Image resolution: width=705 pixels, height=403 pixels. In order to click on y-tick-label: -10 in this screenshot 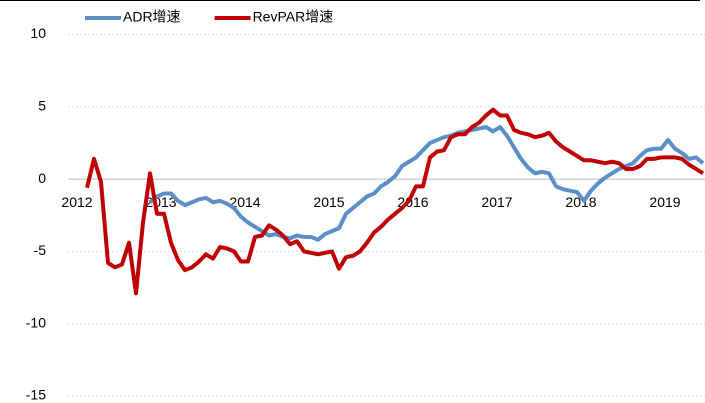, I will do `click(36, 322)`.